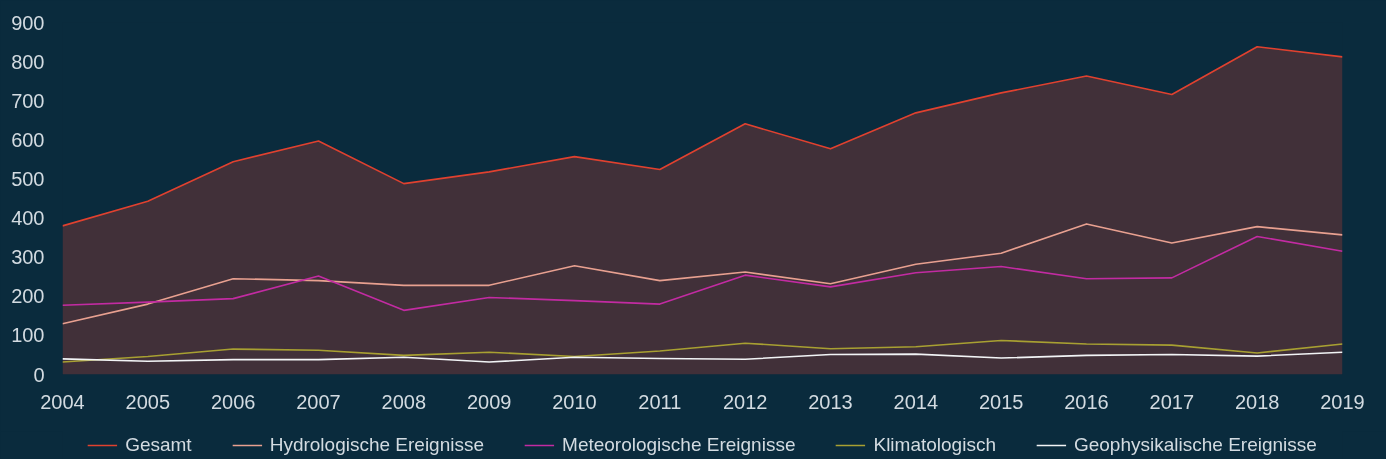  What do you see at coordinates (1195, 445) in the screenshot?
I see `legend-label: Geophysikalische Ereignisse` at bounding box center [1195, 445].